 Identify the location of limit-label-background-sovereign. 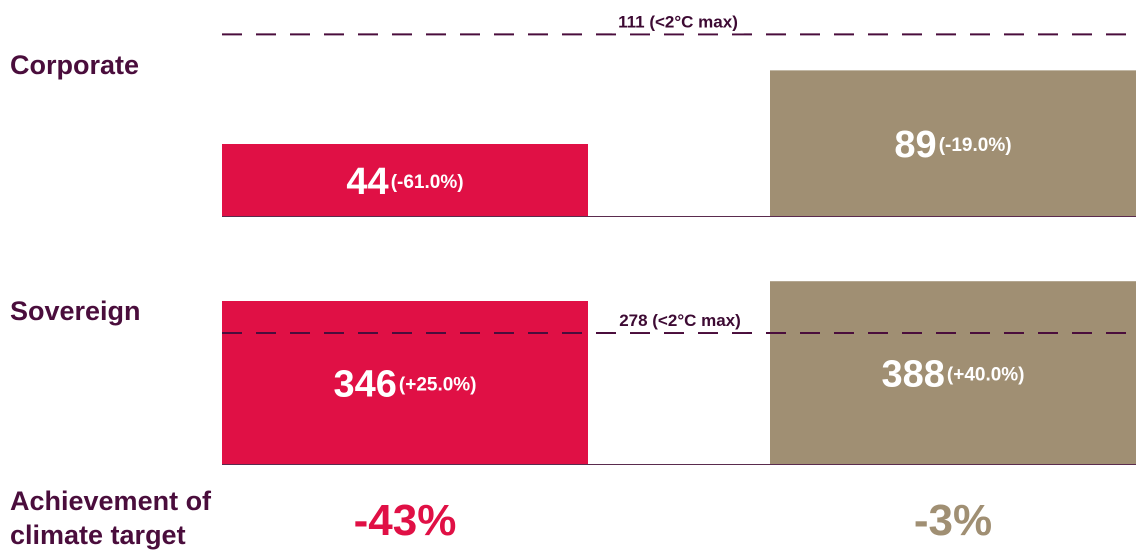
(680, 321).